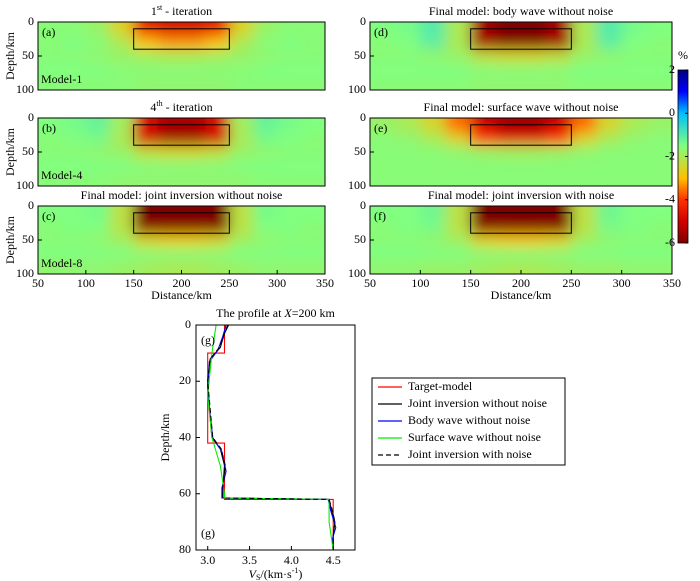  I want to click on panel-label: (c), so click(48, 216).